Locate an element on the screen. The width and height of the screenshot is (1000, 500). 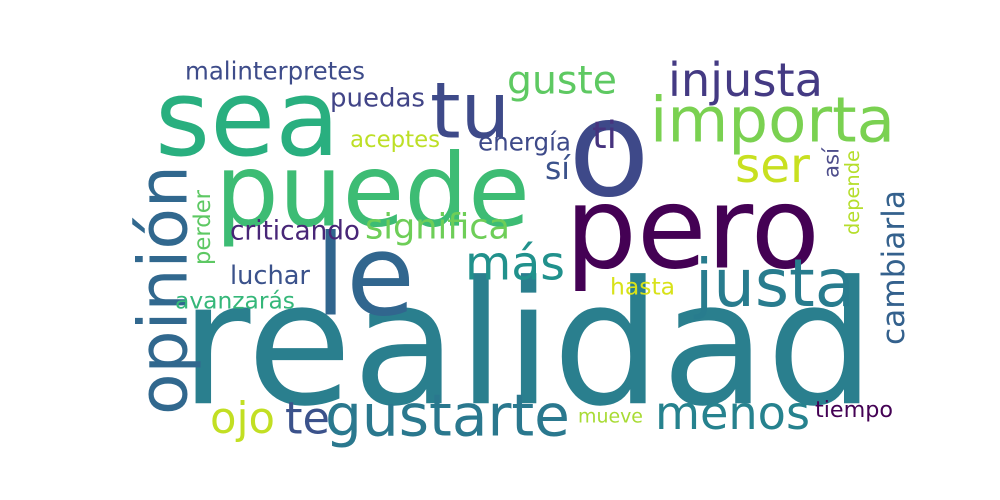
cloud-word: criticando is located at coordinates (295, 231).